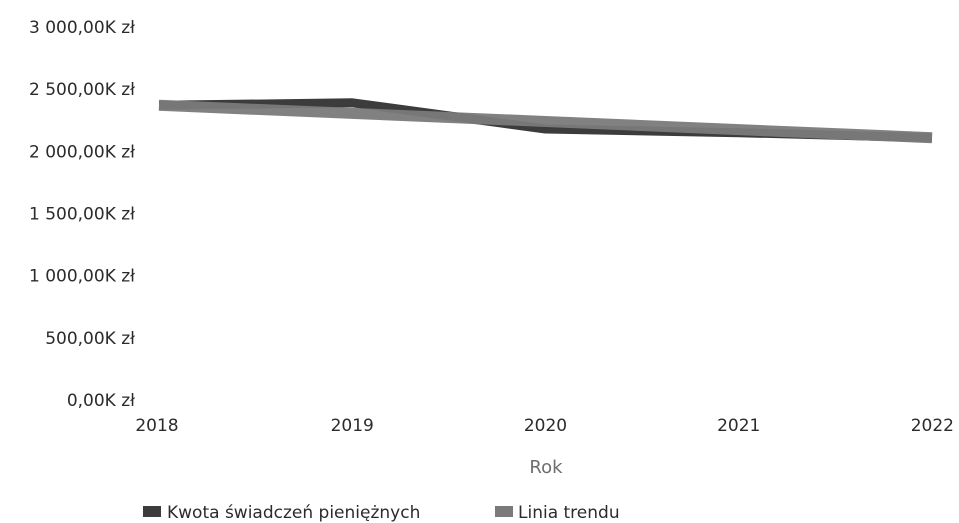  Describe the element at coordinates (101, 401) in the screenshot. I see `y-tick-label: 0,00K zł` at that location.